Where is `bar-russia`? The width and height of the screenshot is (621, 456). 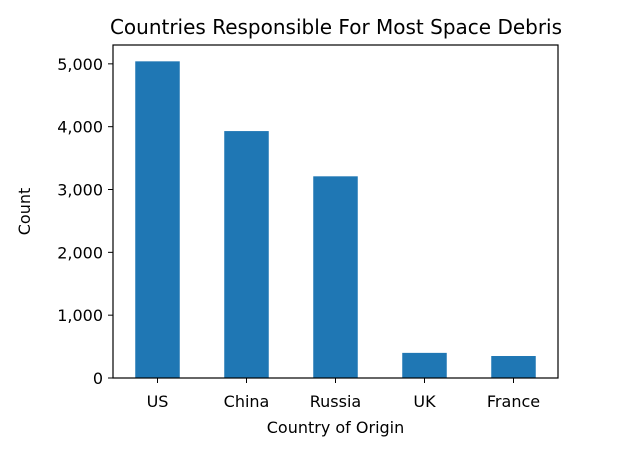 bar-russia is located at coordinates (335, 277).